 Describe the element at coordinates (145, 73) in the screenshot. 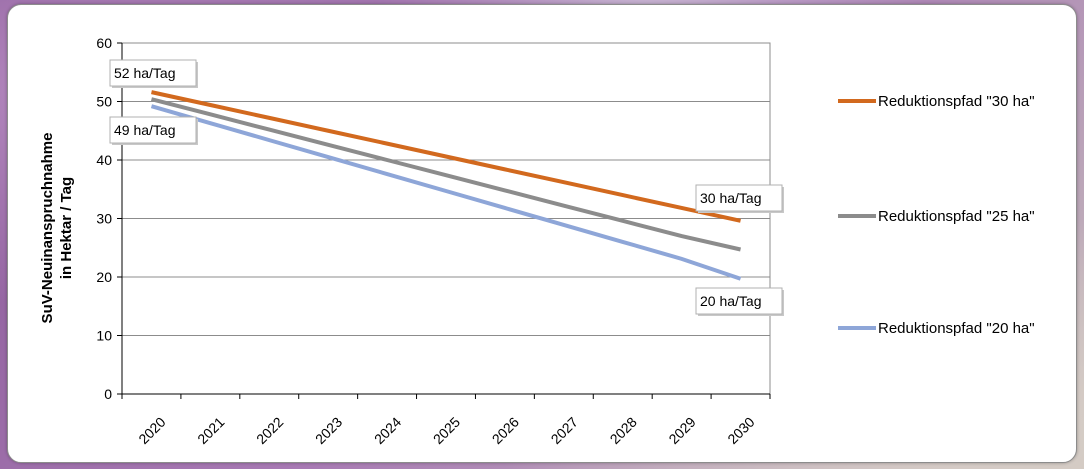

I see `data-callout-label: 52 ha/Tag` at that location.